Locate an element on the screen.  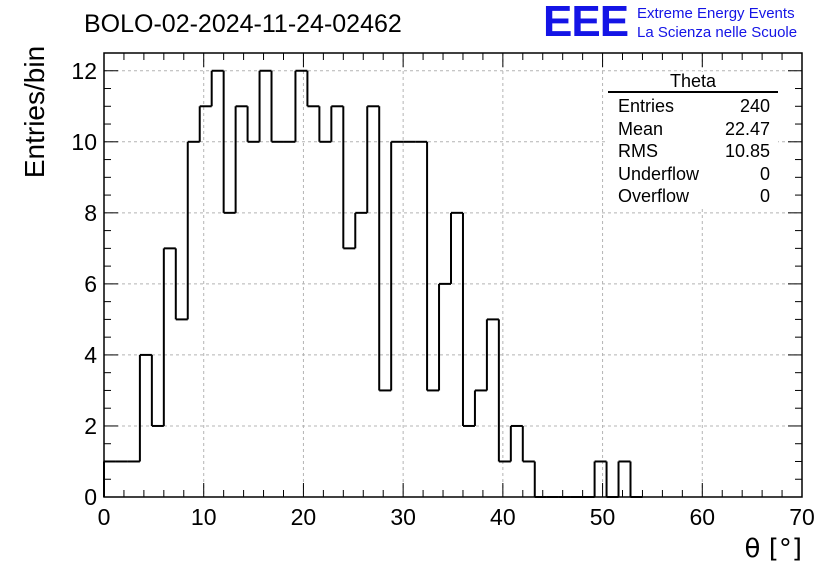
stats-row-overflow: Overflow 0 is located at coordinates (693, 196).